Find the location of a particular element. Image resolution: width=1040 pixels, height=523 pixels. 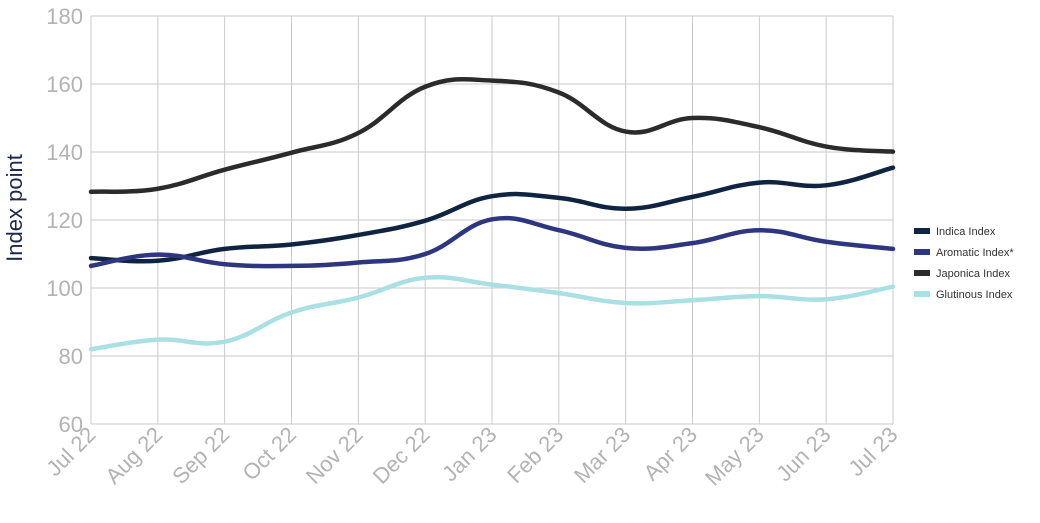

y-axis-ticks: 60 80 100 120 140 160 180 is located at coordinates (64, 220).